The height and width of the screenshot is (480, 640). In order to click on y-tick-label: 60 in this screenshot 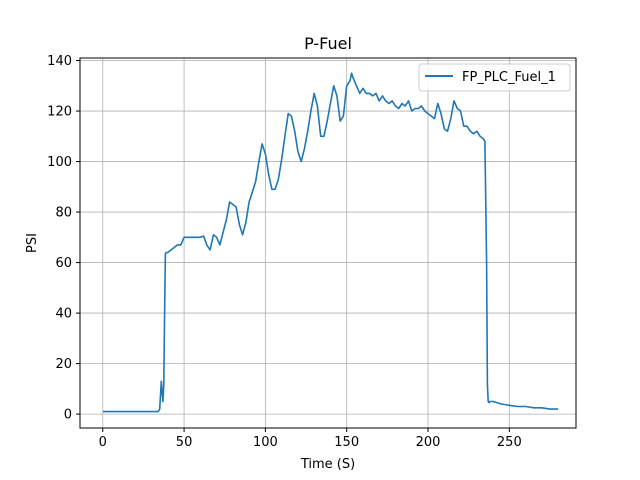, I will do `click(63, 263)`.